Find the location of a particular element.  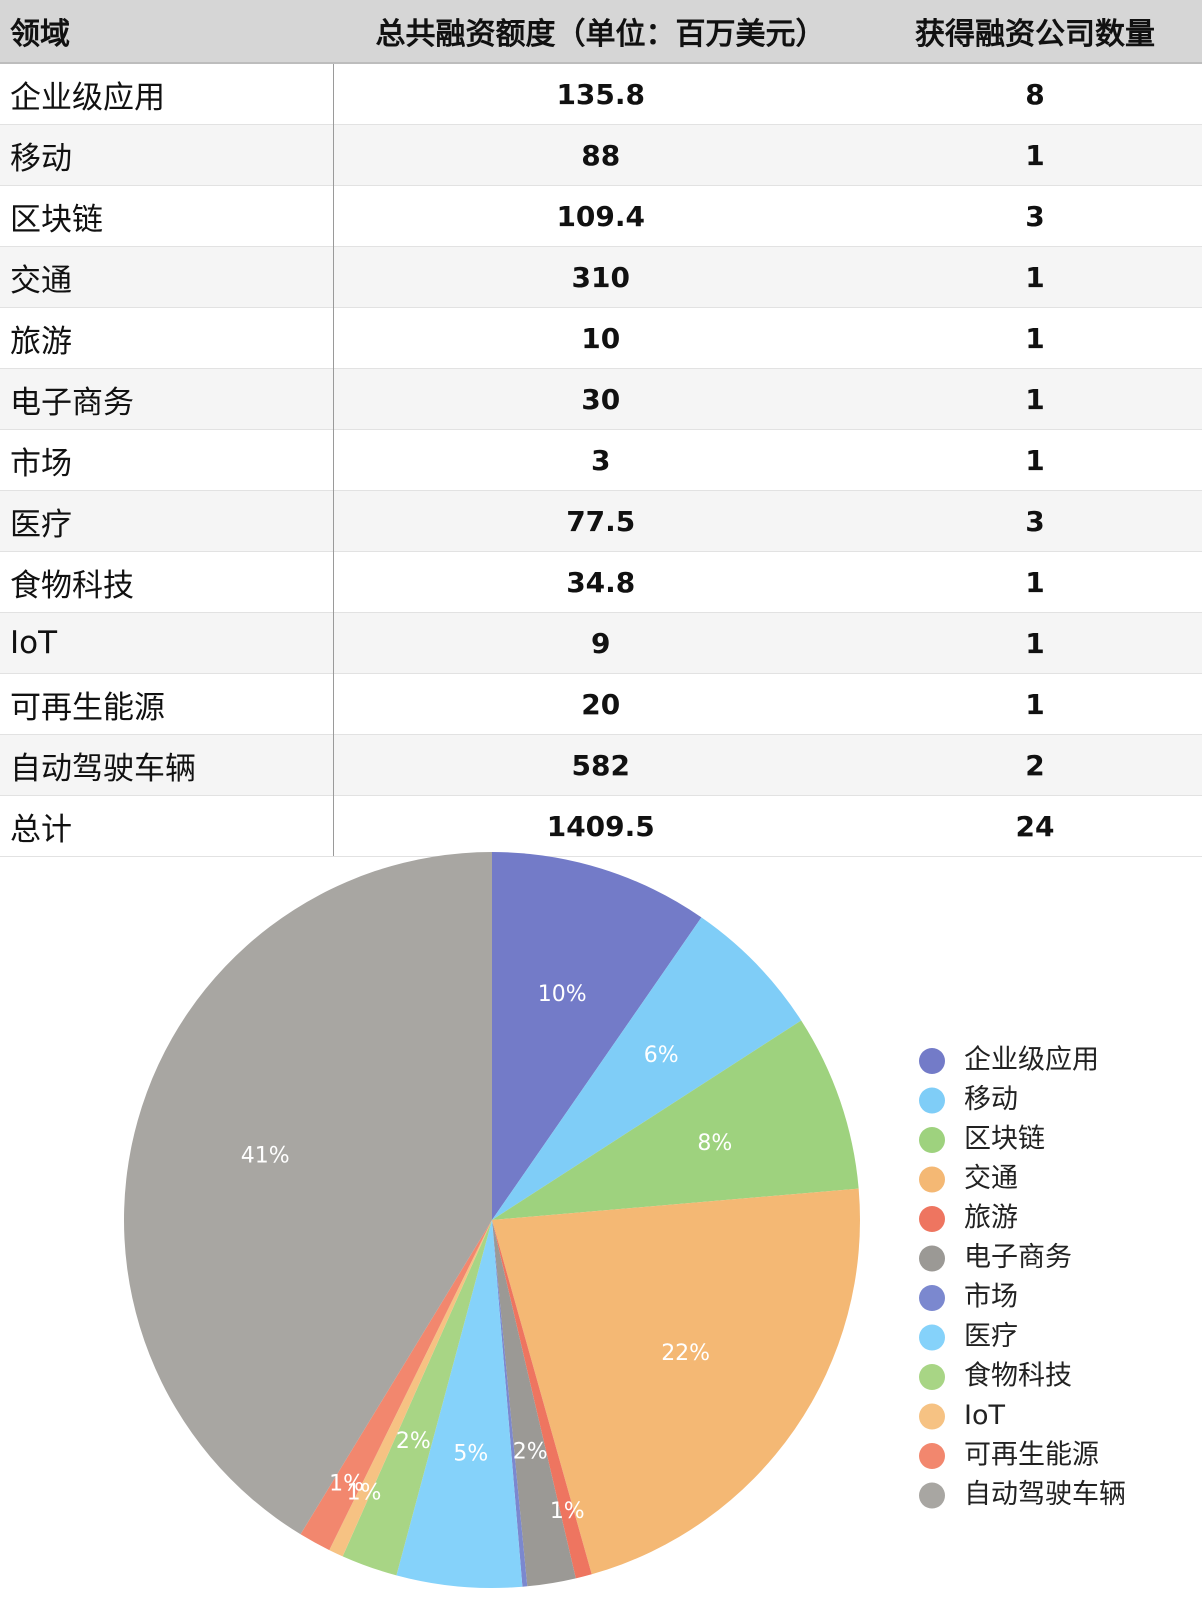

cell-domain: 区块链 is located at coordinates (167, 216).